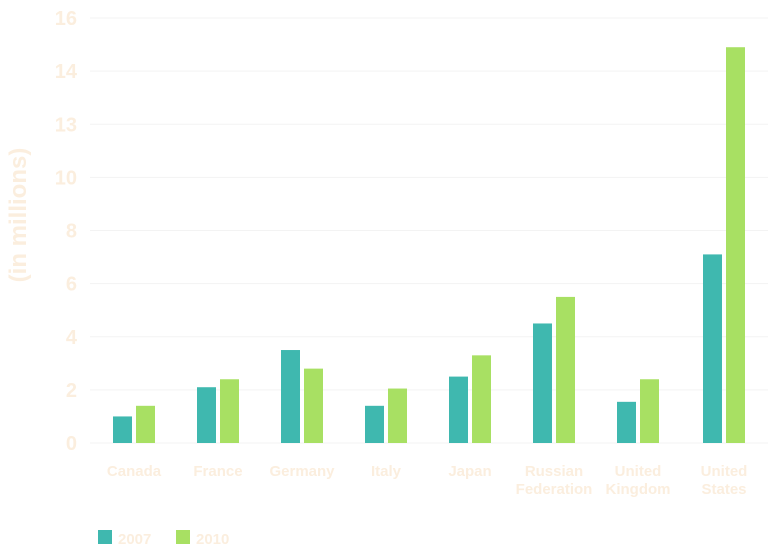  What do you see at coordinates (71, 391) in the screenshot?
I see `y-tick-label: 2` at bounding box center [71, 391].